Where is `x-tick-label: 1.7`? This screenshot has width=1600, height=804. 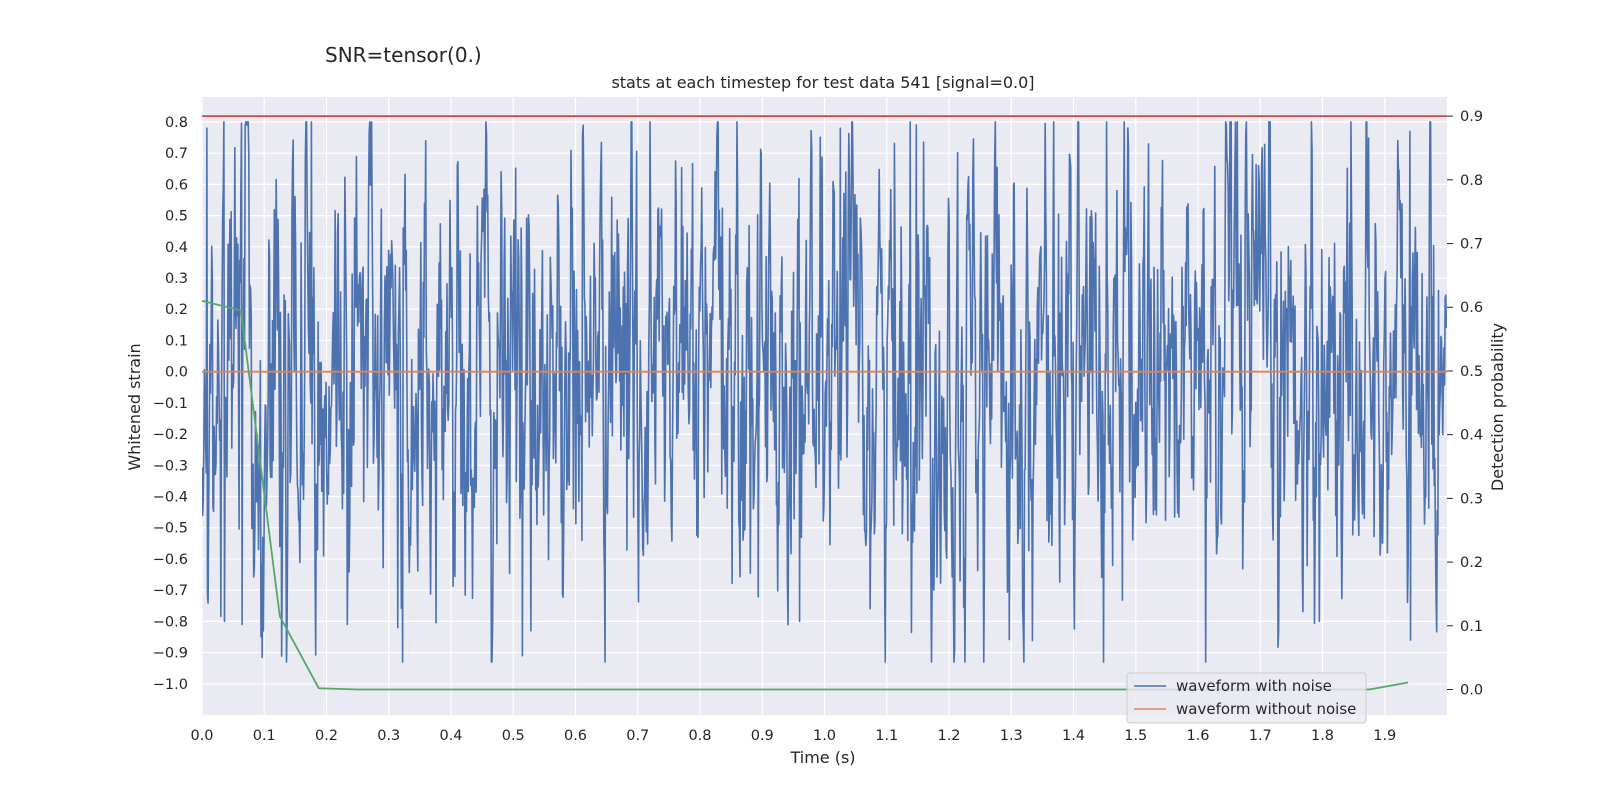 x-tick-label: 1.7 is located at coordinates (1260, 736).